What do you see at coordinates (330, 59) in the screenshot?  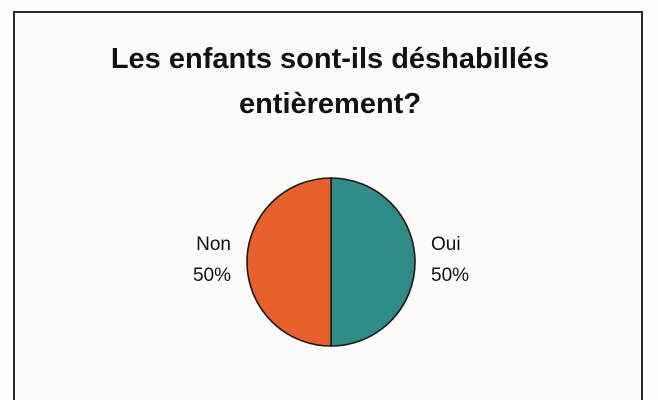 I see `chart-title-line-1: Les enfants sont-ils déshabillés` at bounding box center [330, 59].